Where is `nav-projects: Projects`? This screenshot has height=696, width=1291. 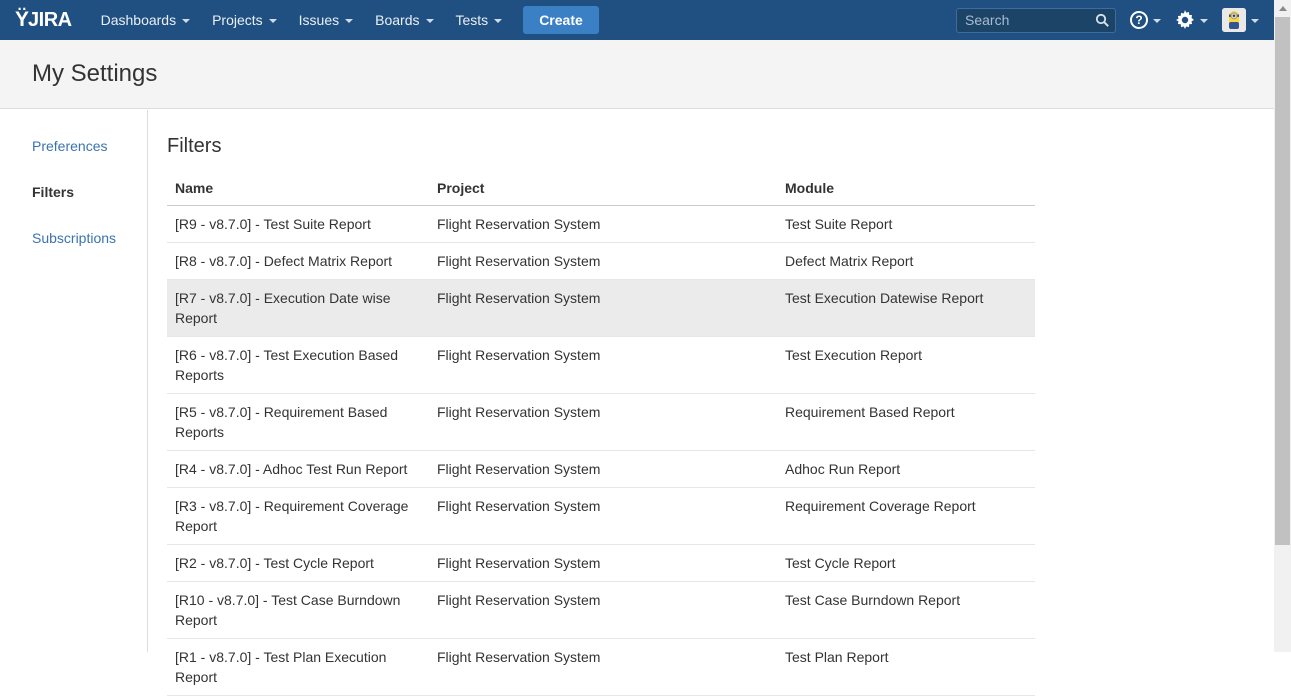 nav-projects: Projects is located at coordinates (244, 20).